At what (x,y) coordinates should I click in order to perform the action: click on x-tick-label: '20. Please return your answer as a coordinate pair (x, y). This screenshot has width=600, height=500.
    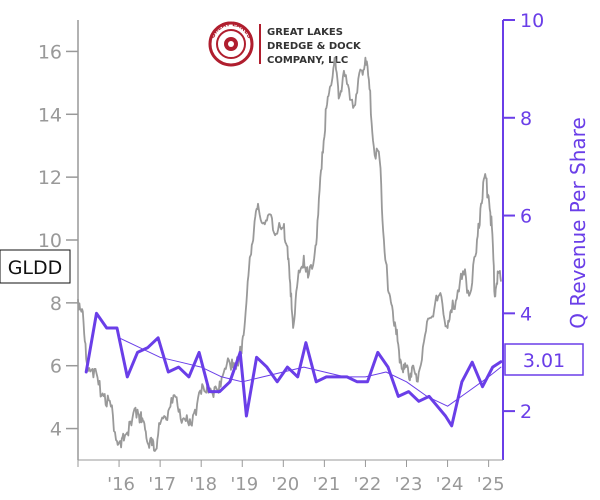
    Looking at the image, I should click on (285, 484).